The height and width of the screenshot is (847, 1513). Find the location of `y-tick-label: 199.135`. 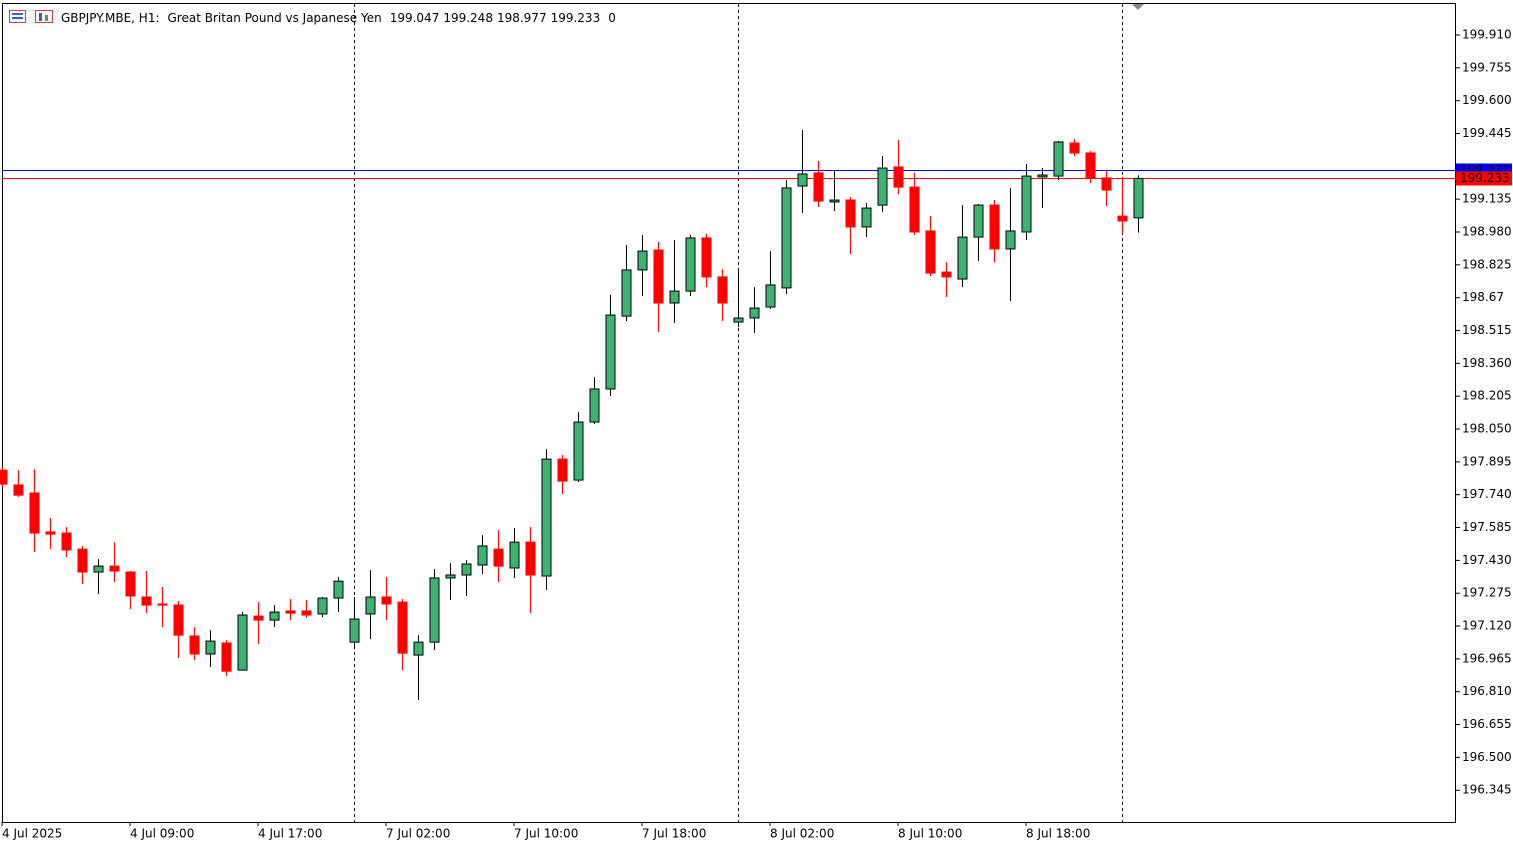

y-tick-label: 199.135 is located at coordinates (1487, 199).